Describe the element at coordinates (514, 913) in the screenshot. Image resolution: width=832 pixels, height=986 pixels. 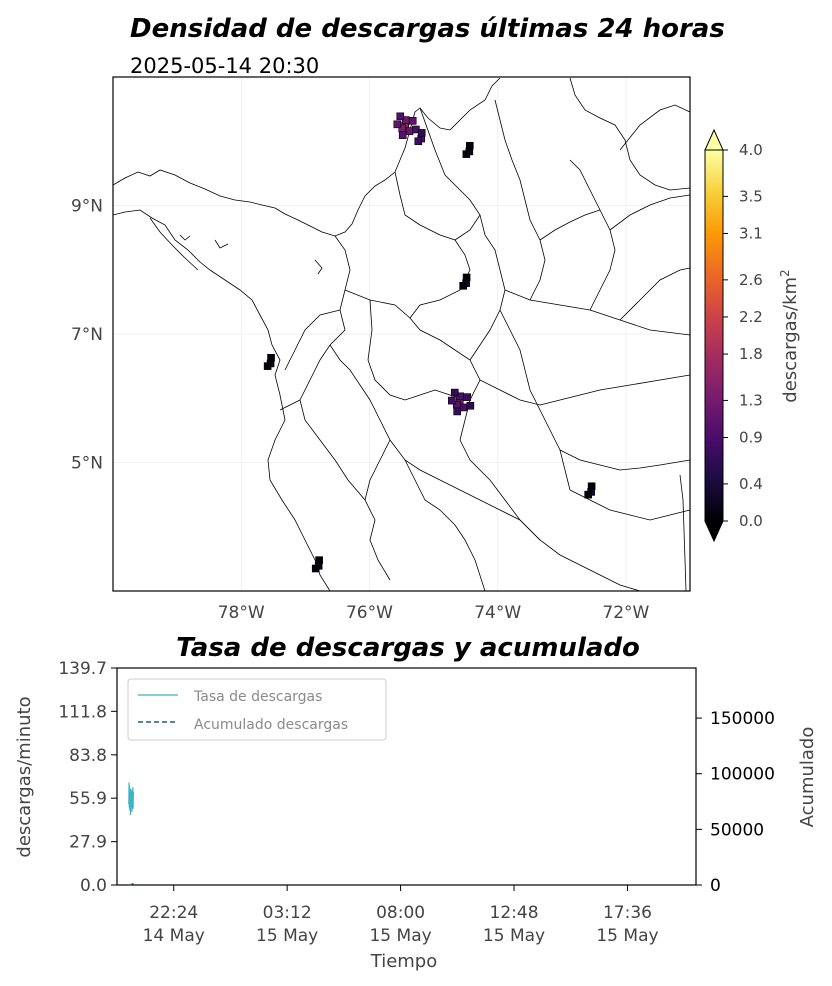
I see `timeseries-x-tick-time: 12:48` at that location.